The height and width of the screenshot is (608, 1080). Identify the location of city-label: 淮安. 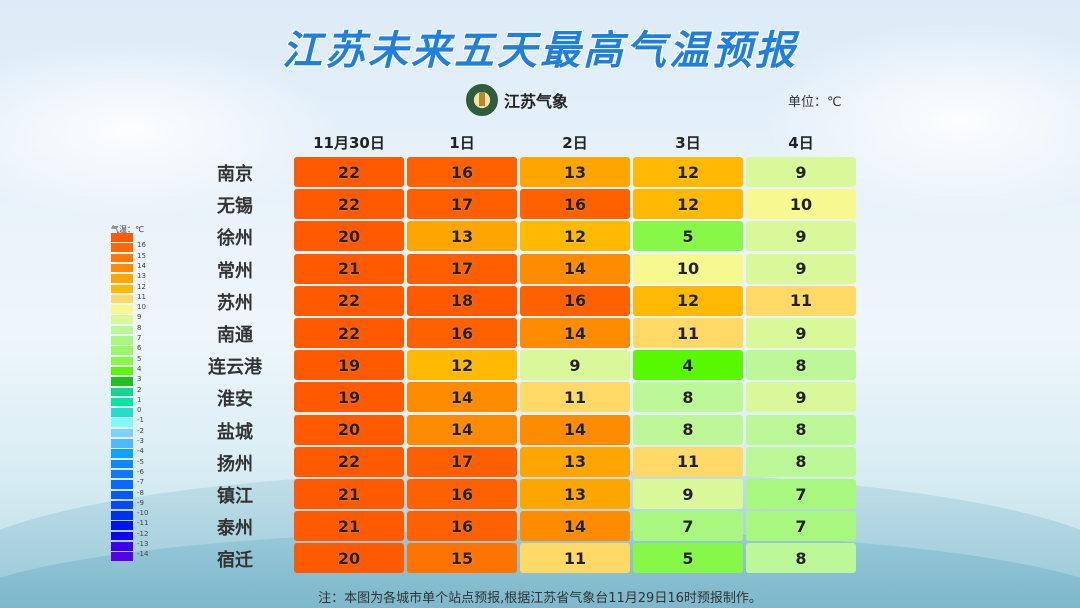
(235, 400).